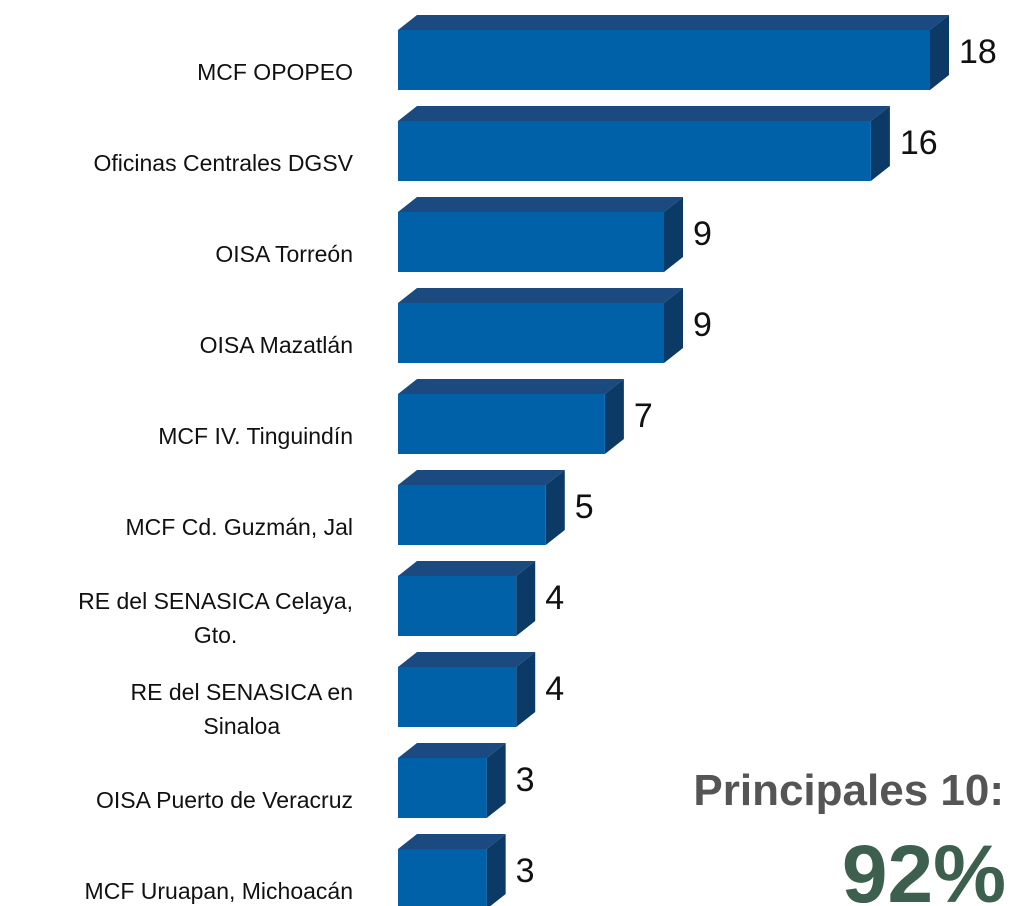 This screenshot has width=1016, height=906. I want to click on annotation: Principales 10:, so click(848, 790).